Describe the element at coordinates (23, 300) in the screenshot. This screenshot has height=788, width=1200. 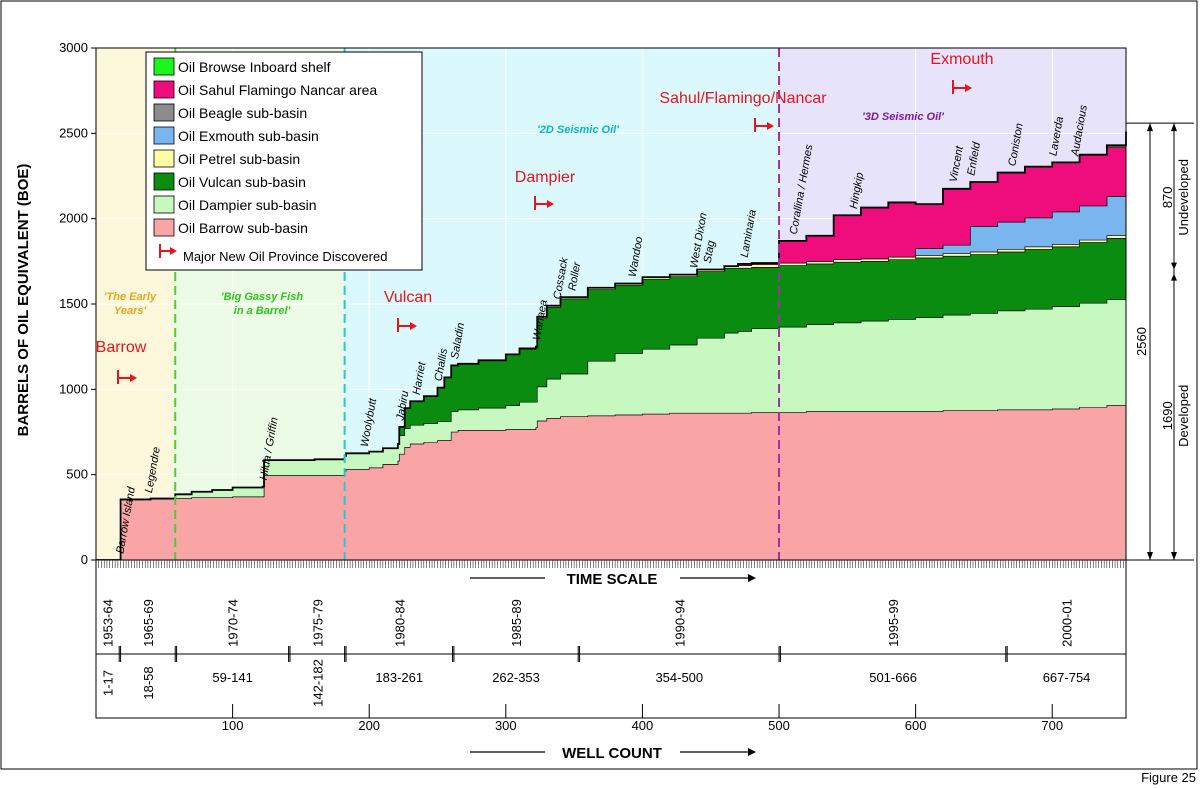
I see `y-axis-label: BARRELS OF OIL EQUIVALENT (BOE)` at that location.